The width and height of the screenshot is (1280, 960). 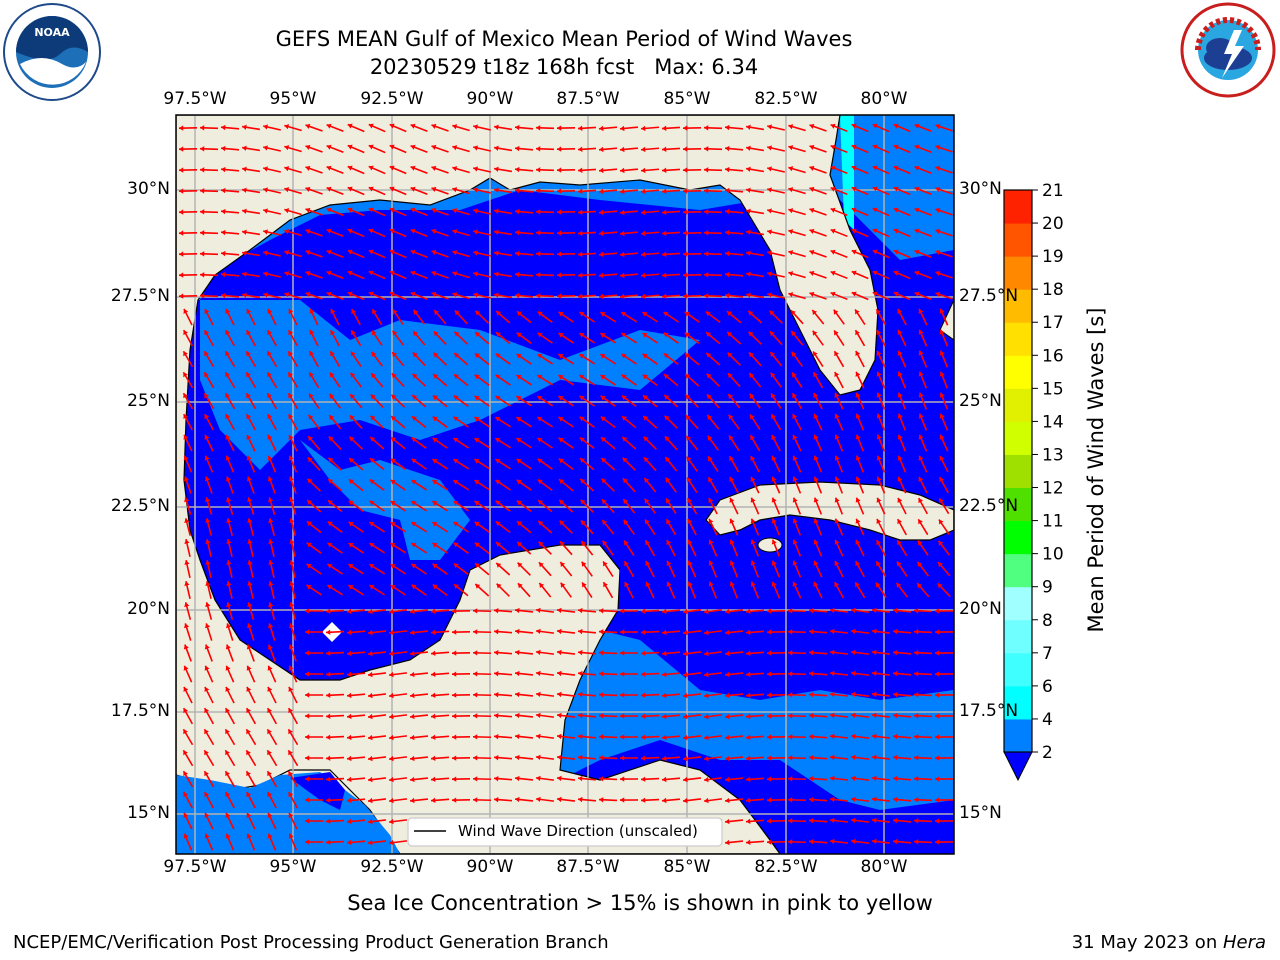 I want to click on nws-logo, so click(x=1228, y=50).